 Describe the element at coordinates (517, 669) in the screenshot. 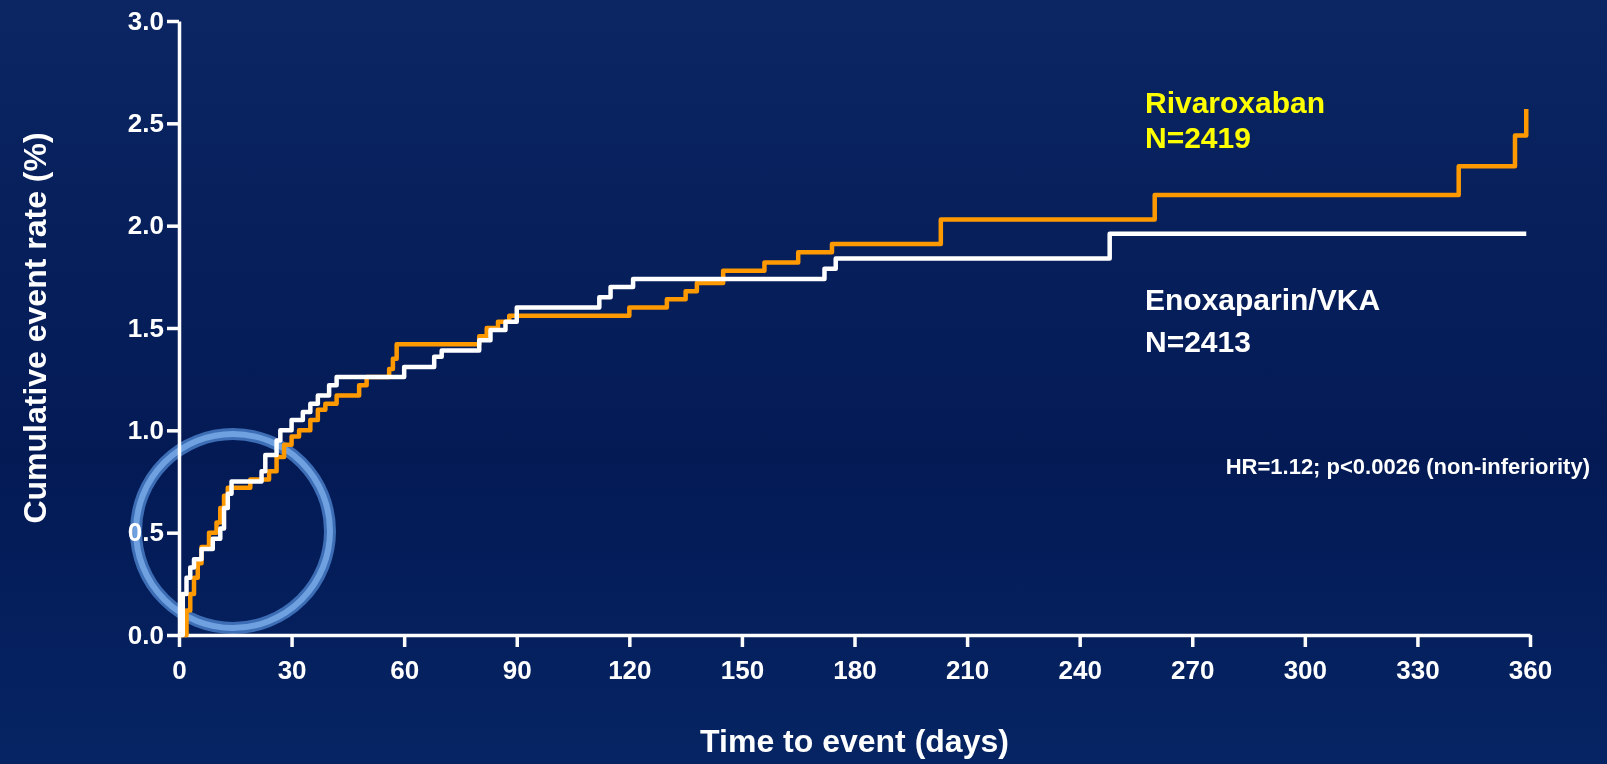

I see `x-tick-label: 90` at that location.